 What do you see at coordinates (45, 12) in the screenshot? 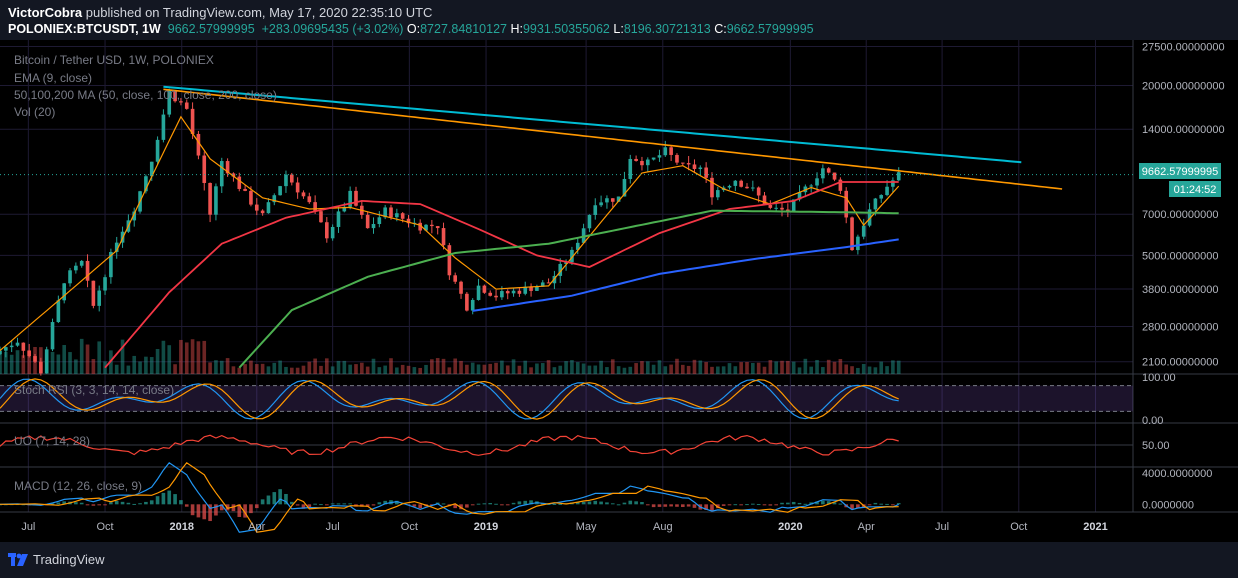
I see `author-name: VictorCobra` at bounding box center [45, 12].